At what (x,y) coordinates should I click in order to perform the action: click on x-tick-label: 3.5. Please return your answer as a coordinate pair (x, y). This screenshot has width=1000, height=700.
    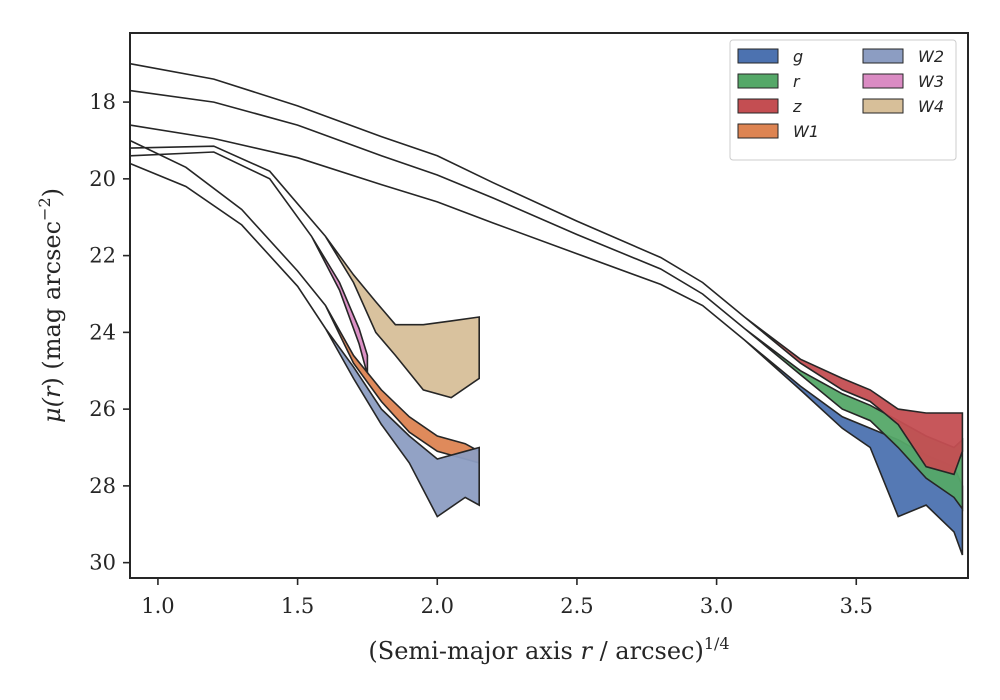
    Looking at the image, I should click on (856, 606).